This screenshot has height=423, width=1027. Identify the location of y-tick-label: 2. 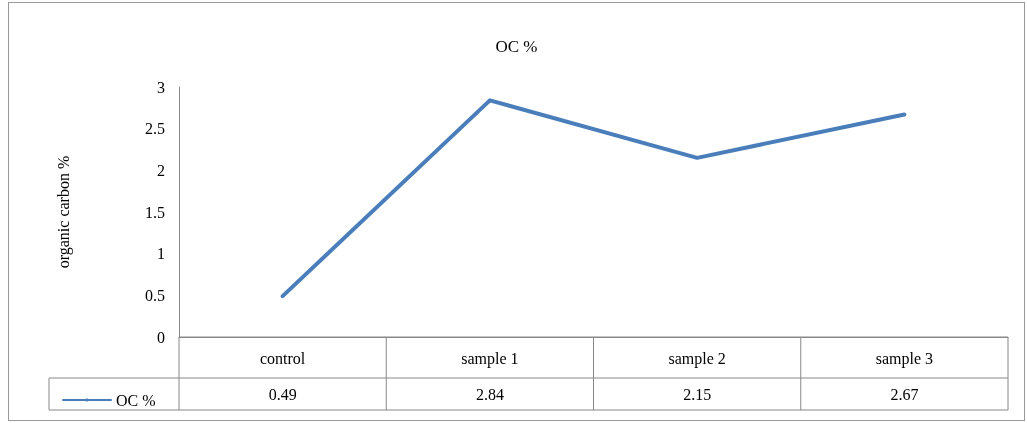
(161, 170).